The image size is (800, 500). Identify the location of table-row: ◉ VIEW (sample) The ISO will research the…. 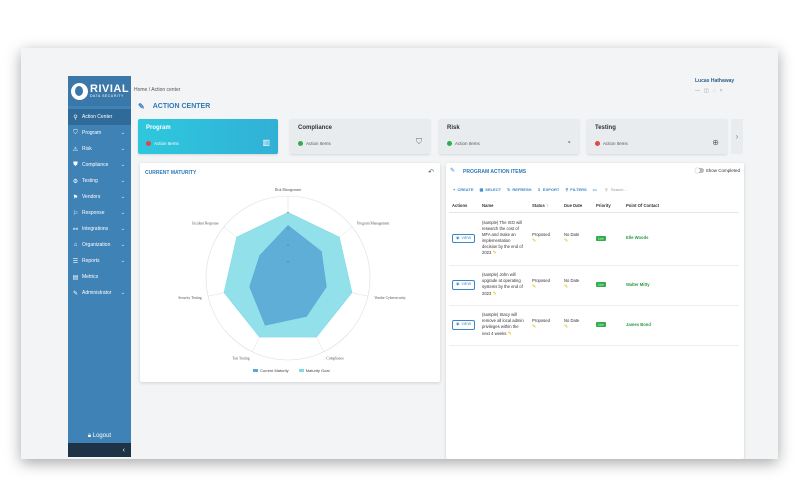
(594, 239).